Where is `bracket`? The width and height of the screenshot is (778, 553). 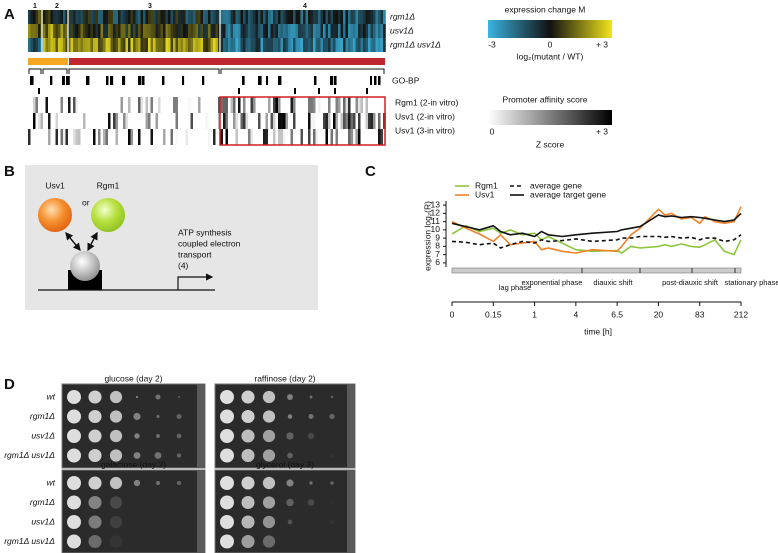 bracket is located at coordinates (302, 71).